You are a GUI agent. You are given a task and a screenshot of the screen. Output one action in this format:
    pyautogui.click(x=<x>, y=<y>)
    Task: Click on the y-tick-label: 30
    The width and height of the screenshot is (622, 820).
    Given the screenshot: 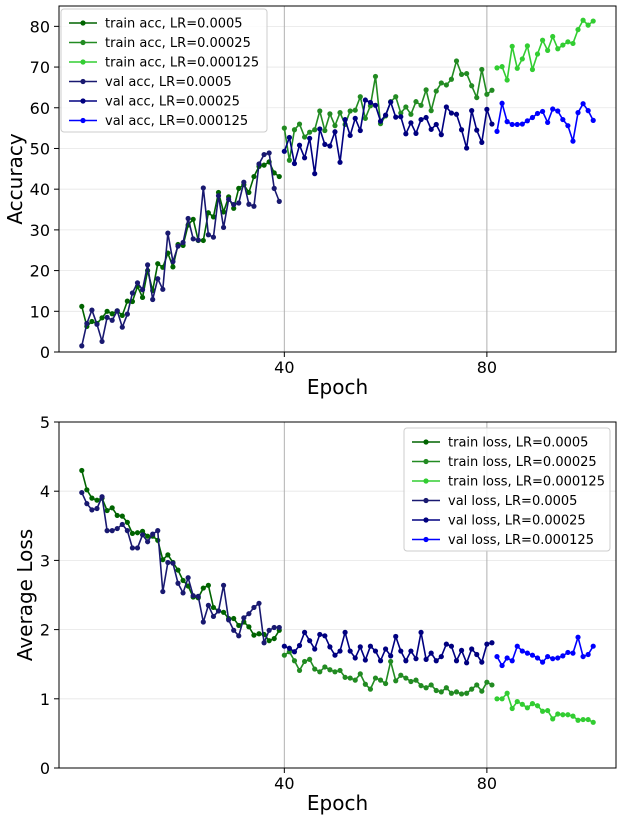 What is the action you would take?
    pyautogui.click(x=40, y=230)
    